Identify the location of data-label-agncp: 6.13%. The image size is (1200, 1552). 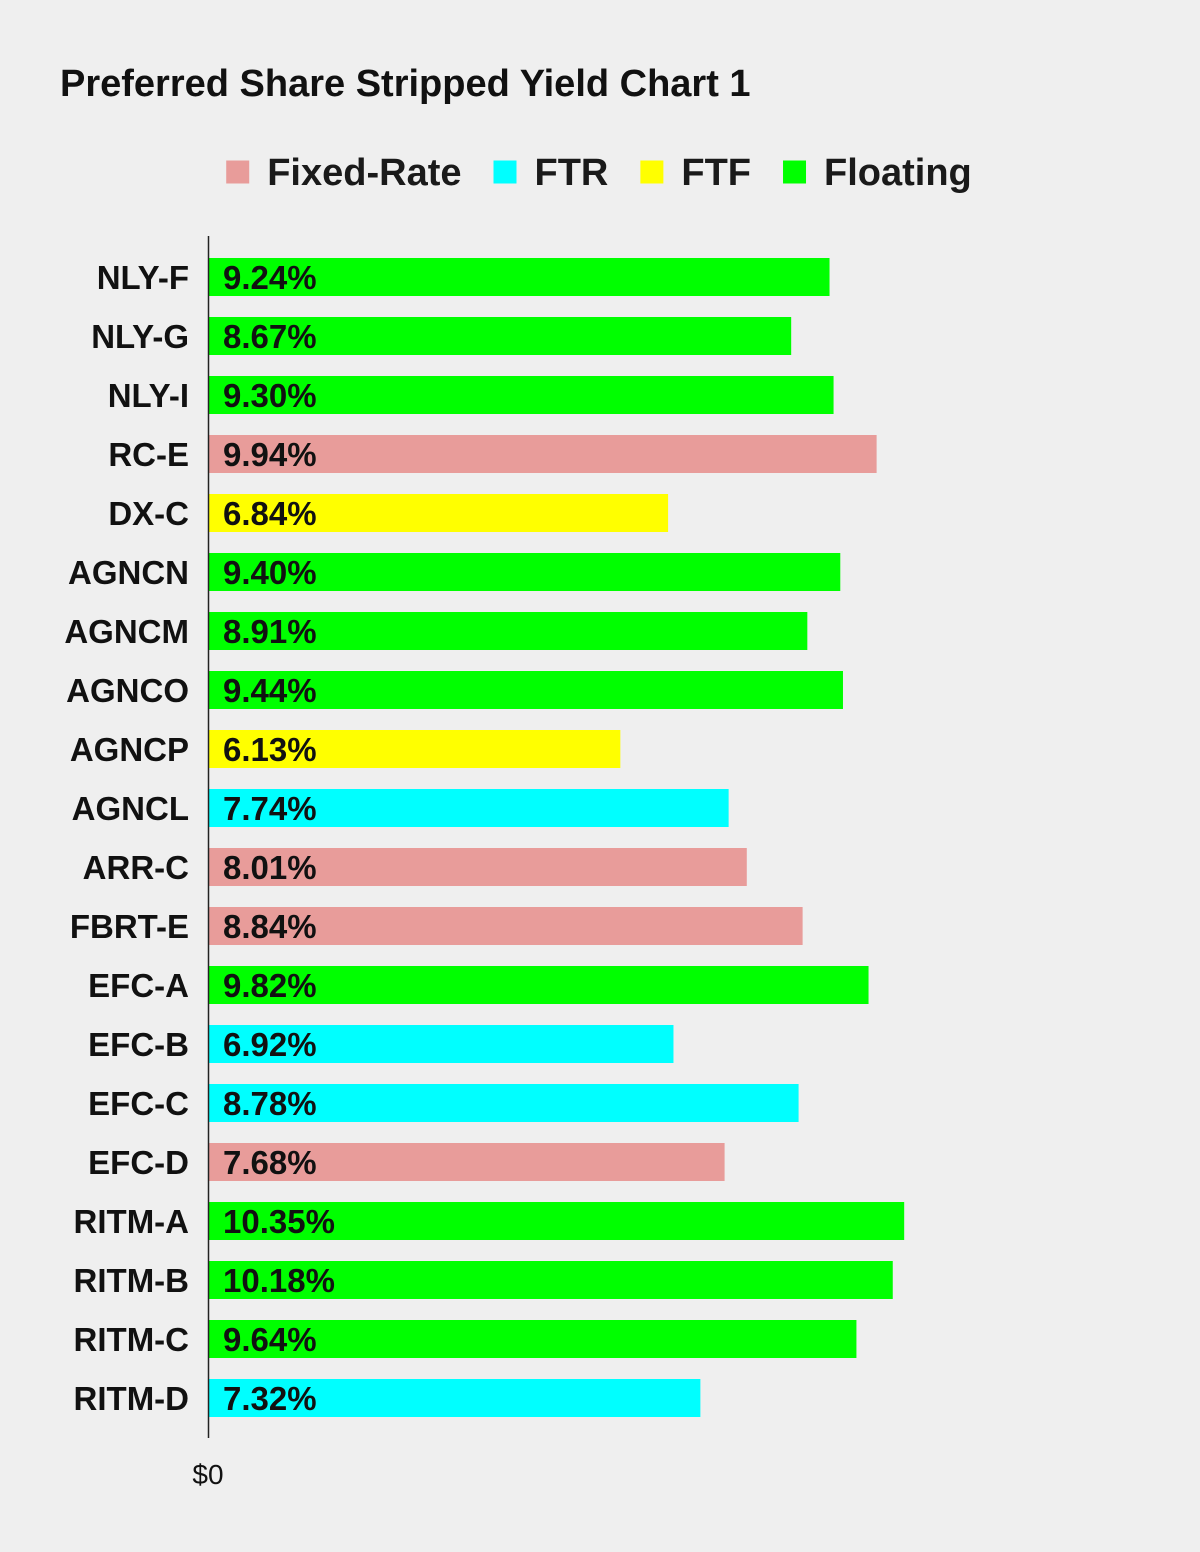
(270, 749).